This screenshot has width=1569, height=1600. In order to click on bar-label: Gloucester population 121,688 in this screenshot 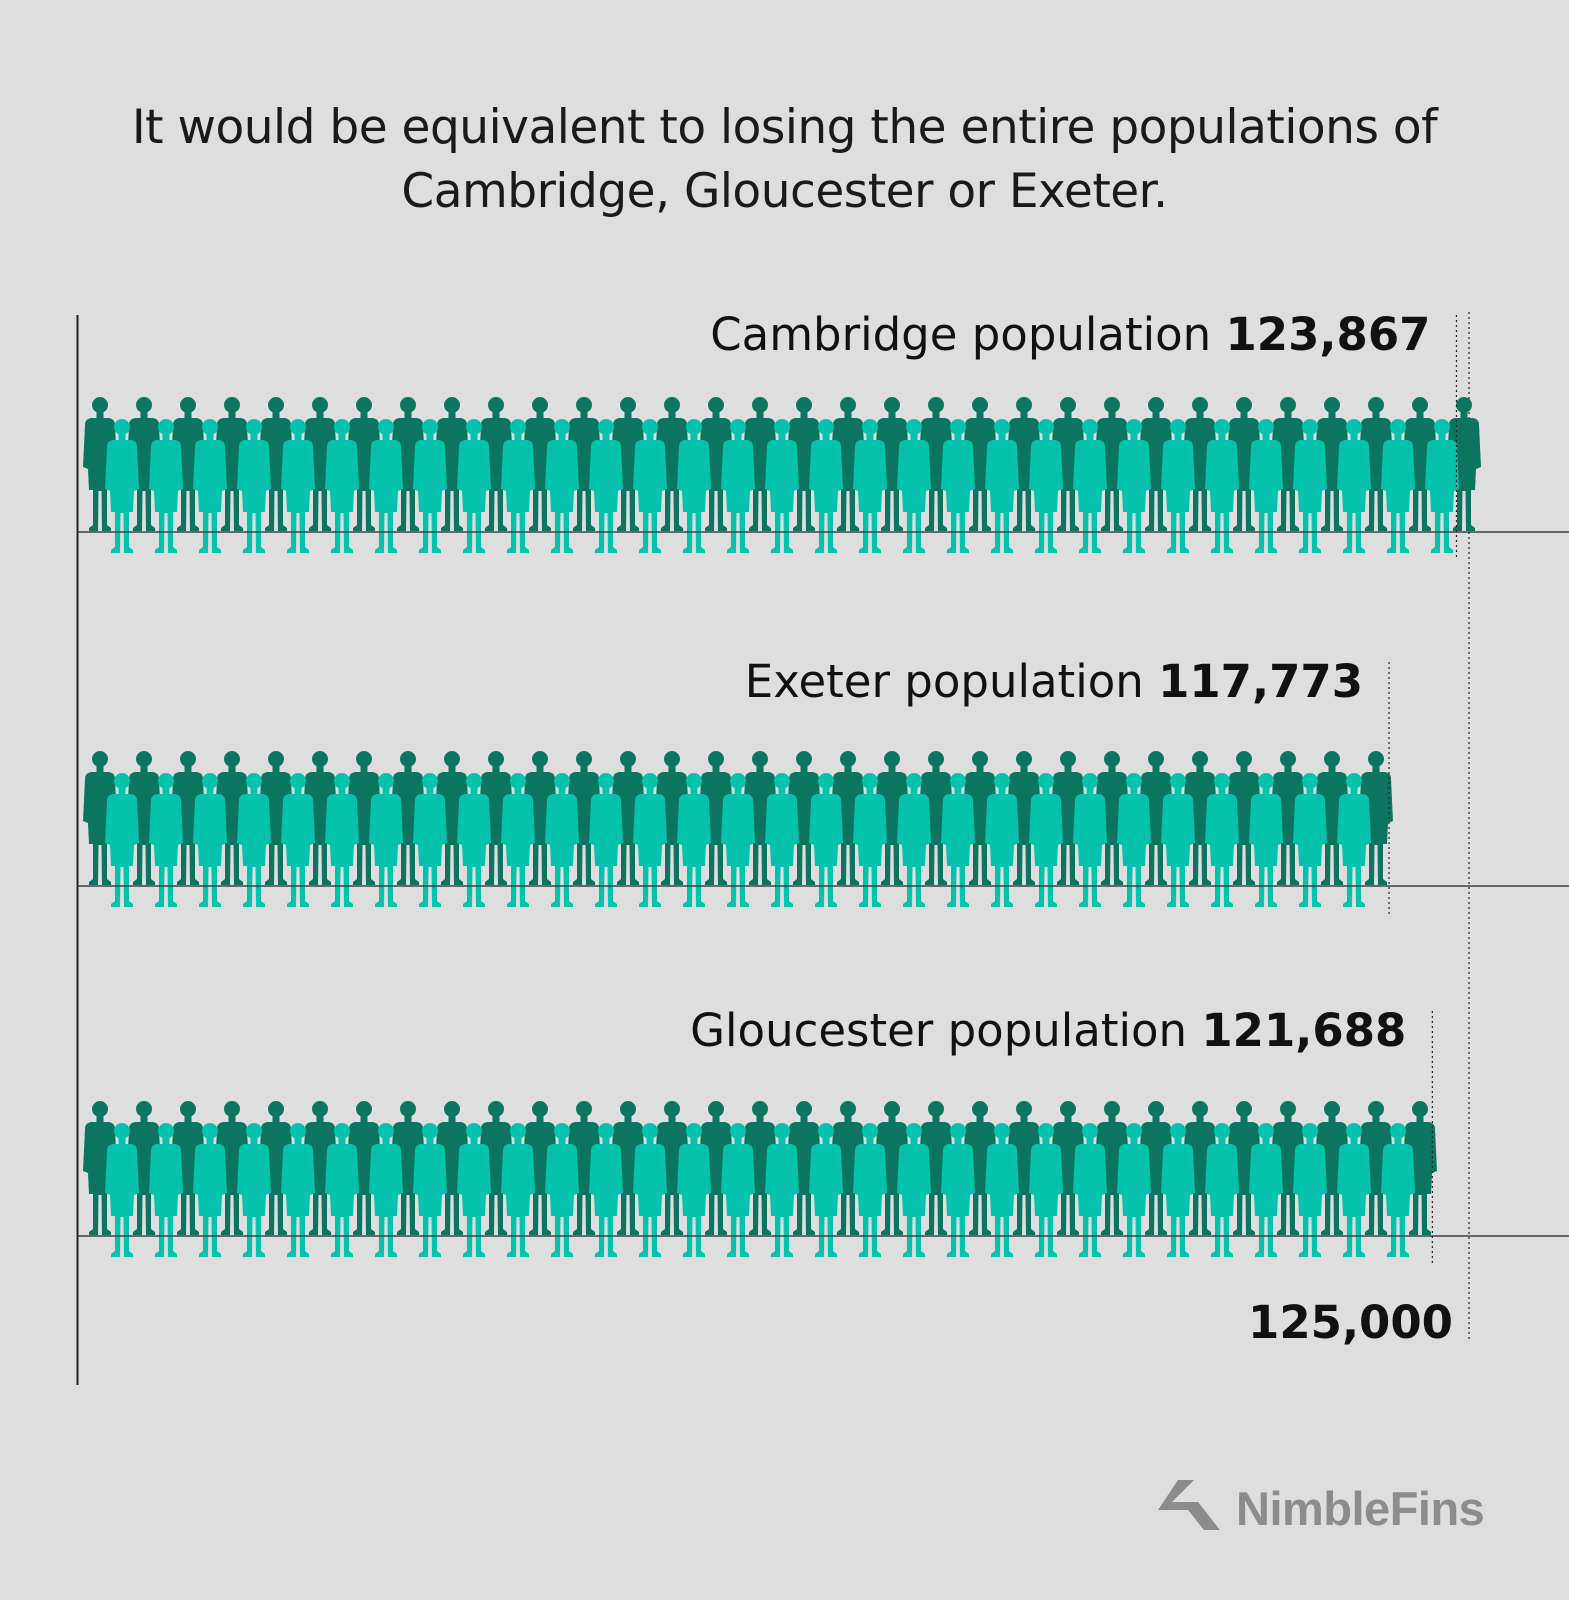, I will do `click(1048, 1030)`.